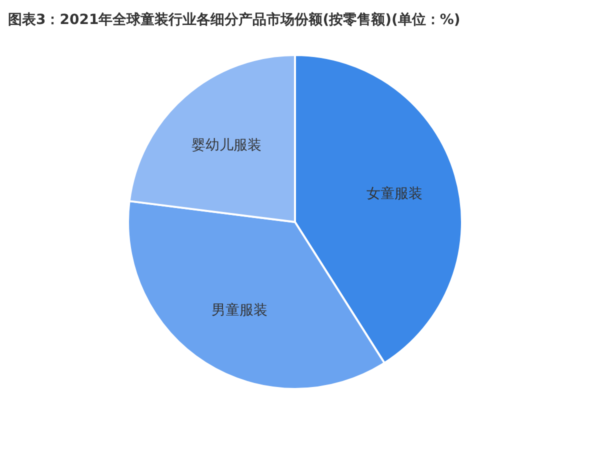  Describe the element at coordinates (394, 194) in the screenshot. I see `slice-label: 女童服装` at that location.